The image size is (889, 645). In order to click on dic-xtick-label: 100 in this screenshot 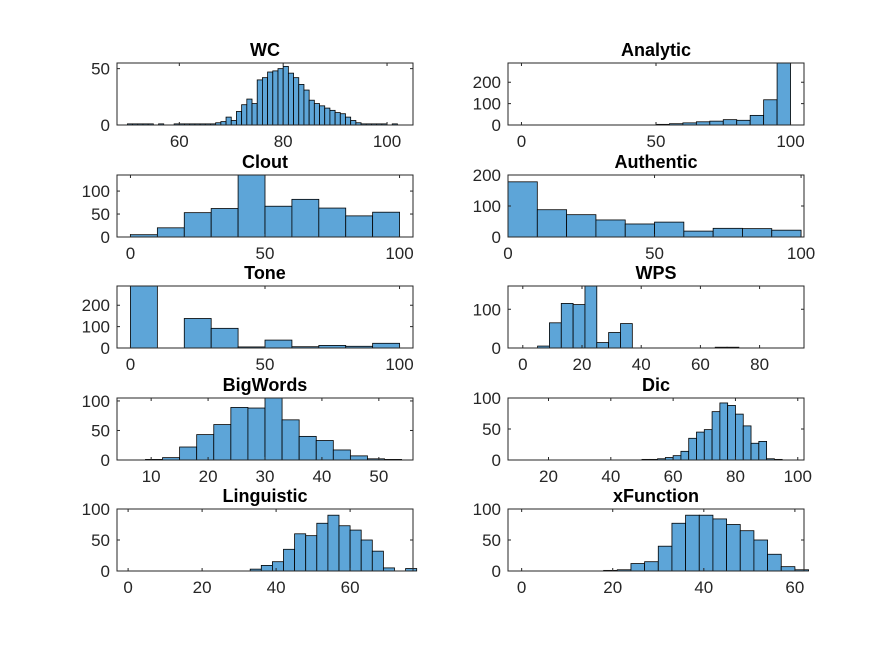, I will do `click(798, 476)`.